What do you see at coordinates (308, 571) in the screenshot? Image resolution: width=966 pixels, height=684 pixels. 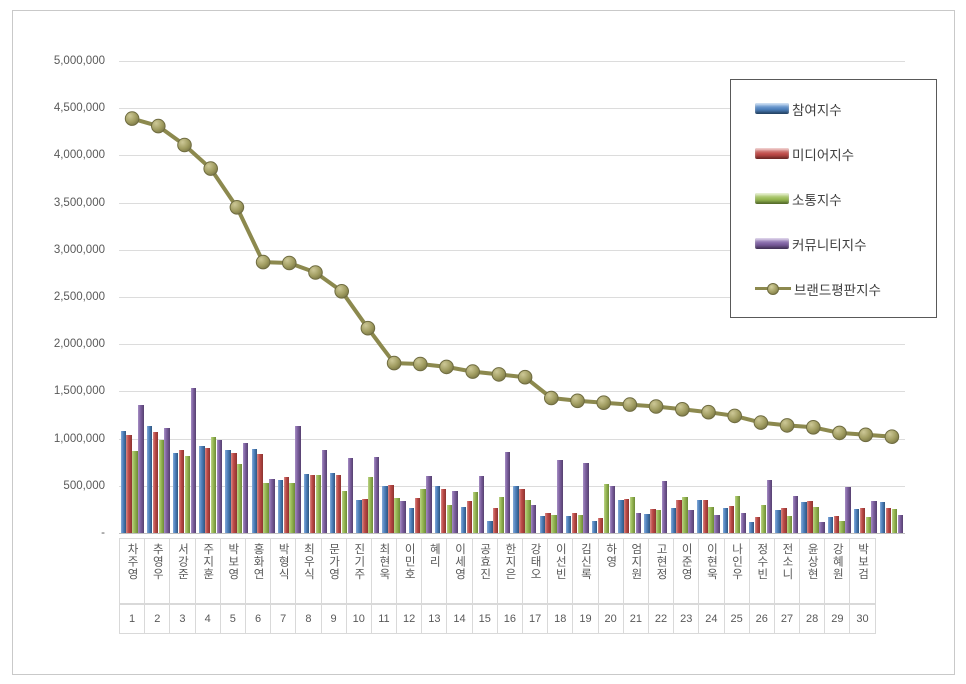 I see `category-name-label: 최우식` at bounding box center [308, 571].